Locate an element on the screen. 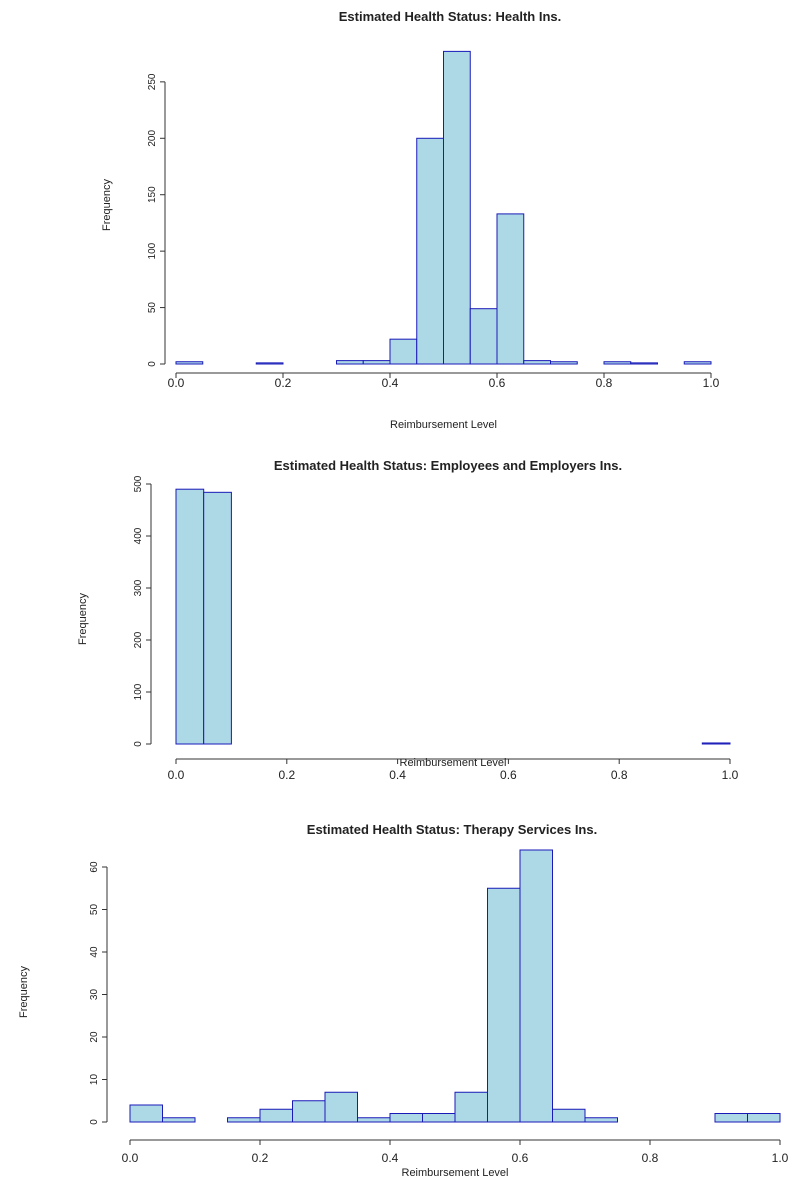 This screenshot has width=794, height=1180. y-tick-label: 40 is located at coordinates (94, 952).